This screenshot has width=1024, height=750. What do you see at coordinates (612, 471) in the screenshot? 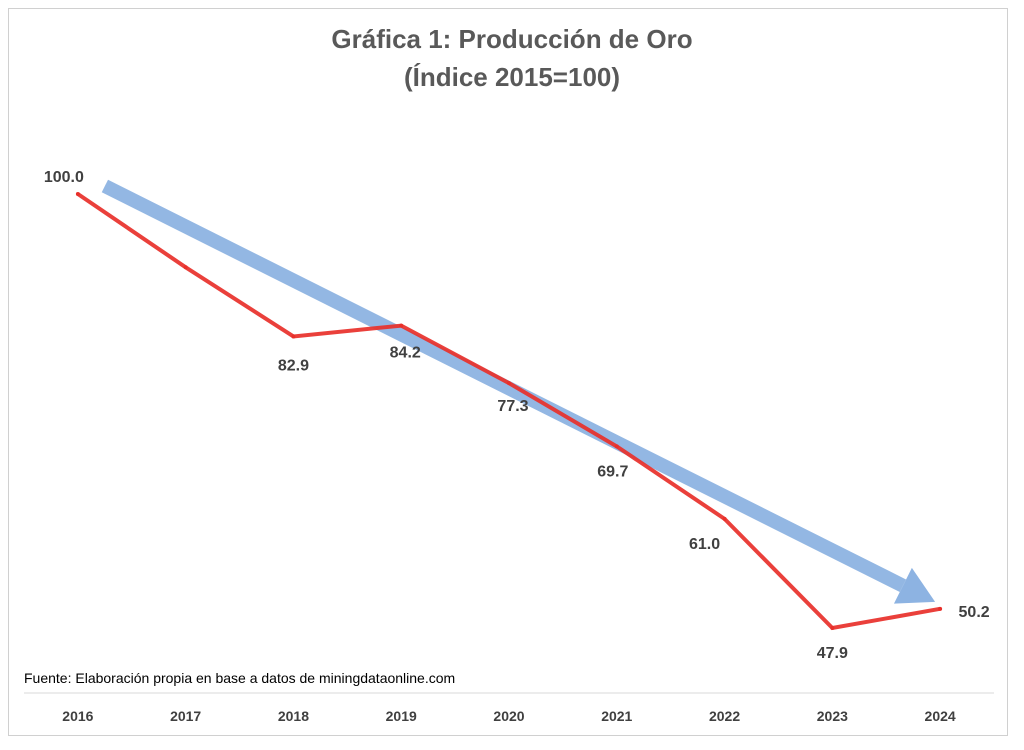
I see `data-label: 69.7` at bounding box center [612, 471].